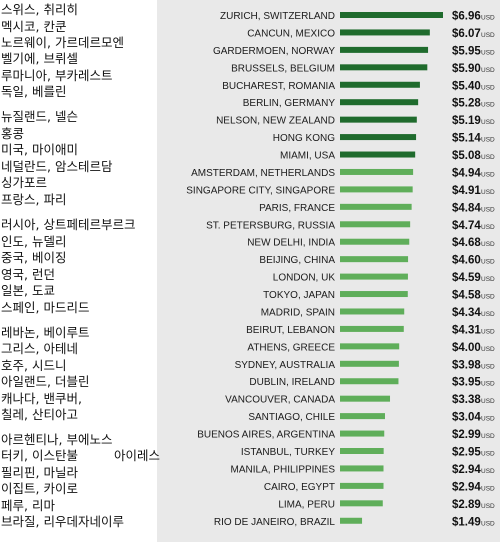 The image size is (500, 542). I want to click on korean-label: 벨기에, 브뤼셀, so click(39, 58).